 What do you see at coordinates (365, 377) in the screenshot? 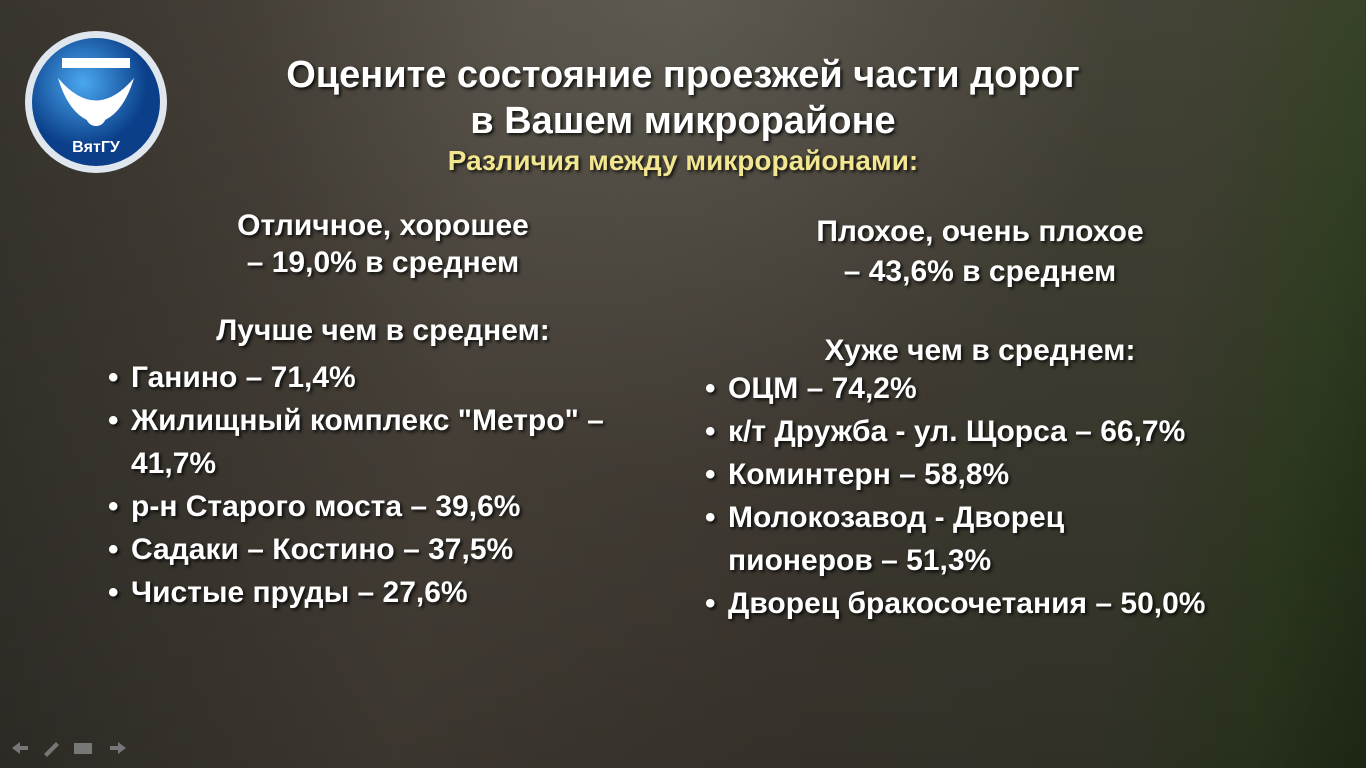
I see `list-item: Ганино – 71,4%` at bounding box center [365, 377].